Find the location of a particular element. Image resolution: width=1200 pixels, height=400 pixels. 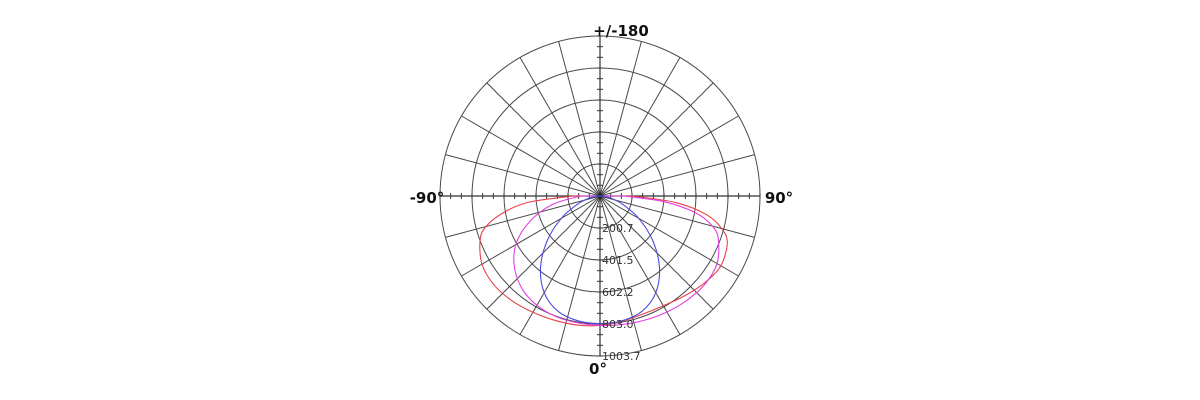

radial-tick-label: 803.0 is located at coordinates (618, 324).